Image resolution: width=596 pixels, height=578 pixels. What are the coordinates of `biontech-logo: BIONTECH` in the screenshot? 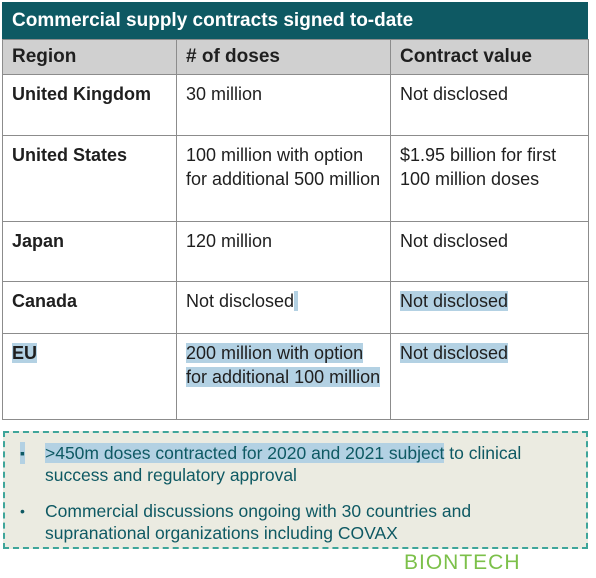 It's located at (462, 562).